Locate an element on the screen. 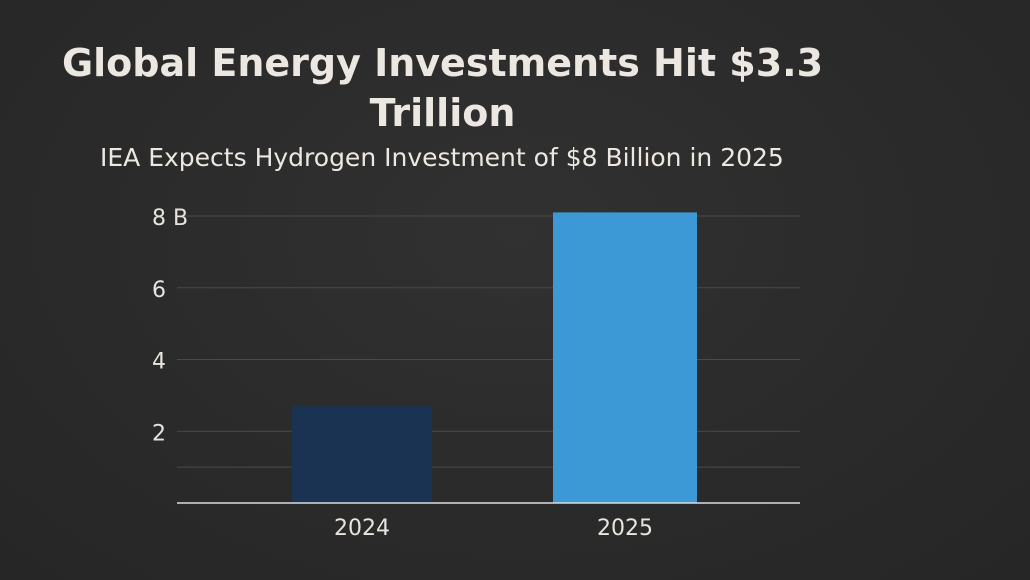 This screenshot has width=1030, height=580. y-tick-labels: 2 4 6 8 B is located at coordinates (170, 326).